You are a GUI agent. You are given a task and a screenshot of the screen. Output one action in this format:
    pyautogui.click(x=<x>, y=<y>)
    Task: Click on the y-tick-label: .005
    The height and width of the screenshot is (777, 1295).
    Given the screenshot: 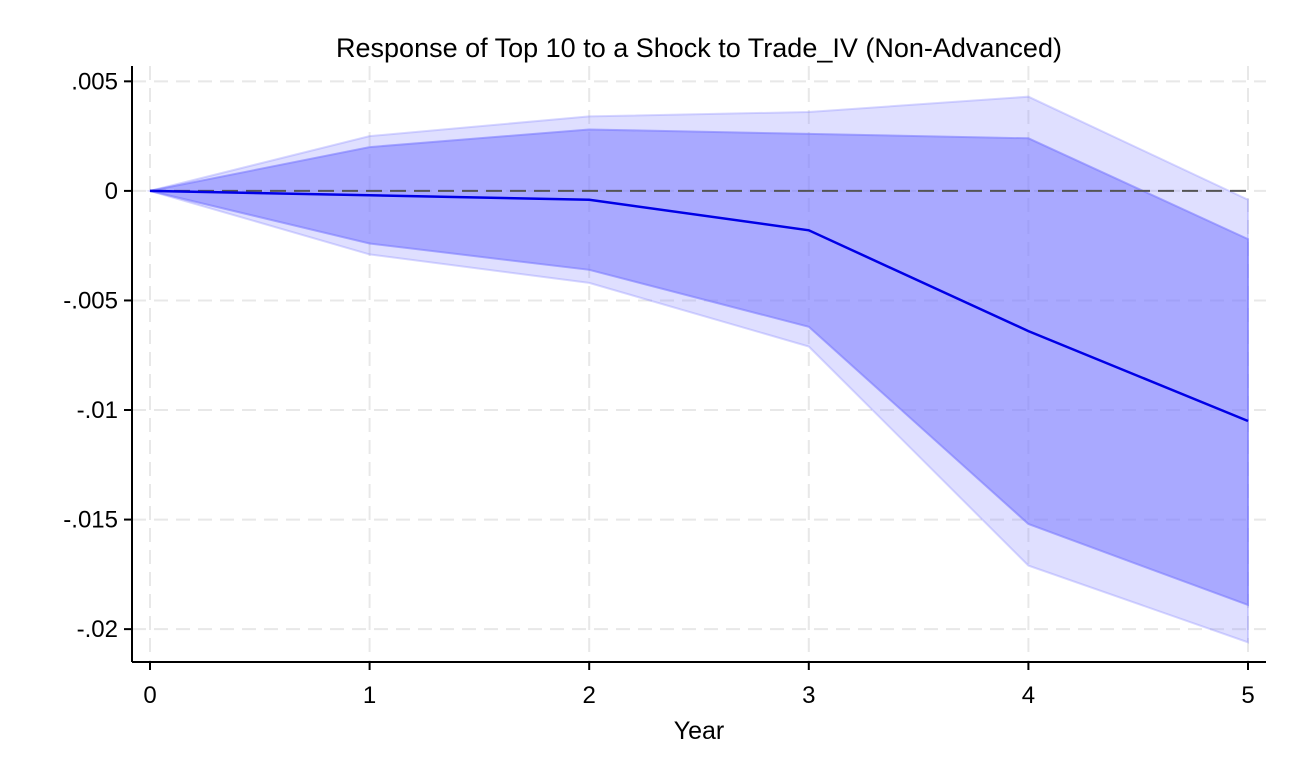 What is the action you would take?
    pyautogui.click(x=94, y=81)
    